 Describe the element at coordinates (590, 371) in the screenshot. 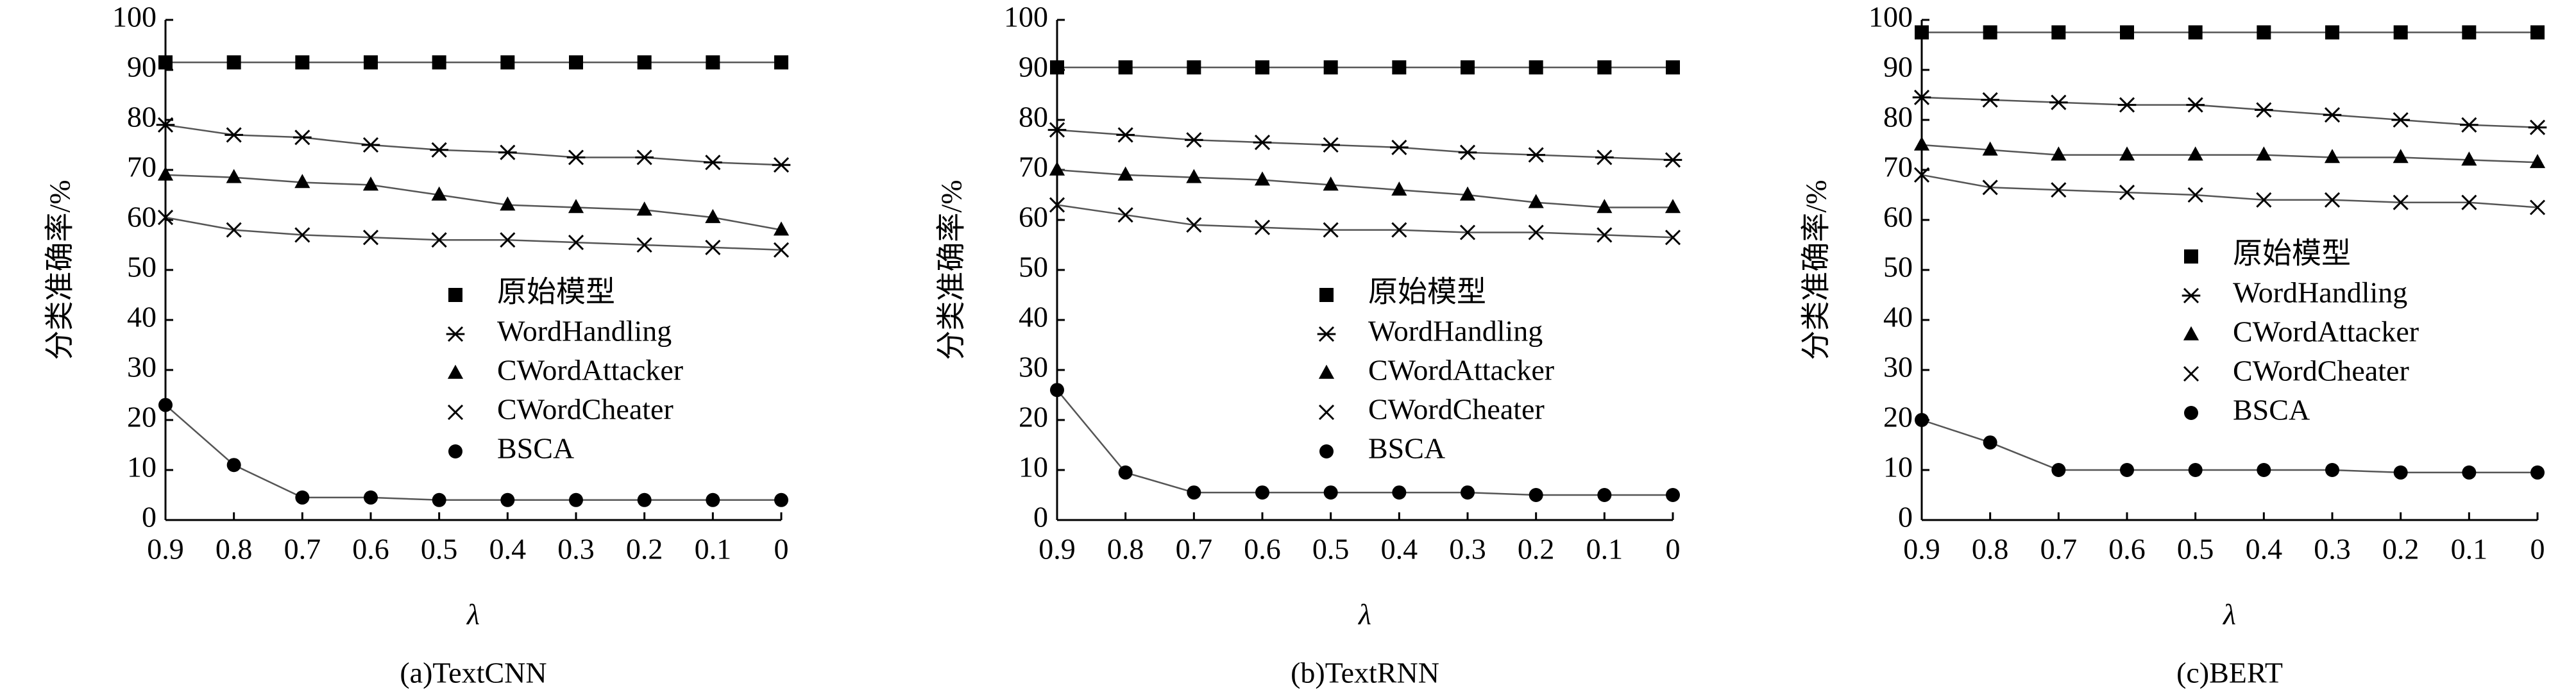

I see `legend-label: CWordAttacker` at that location.